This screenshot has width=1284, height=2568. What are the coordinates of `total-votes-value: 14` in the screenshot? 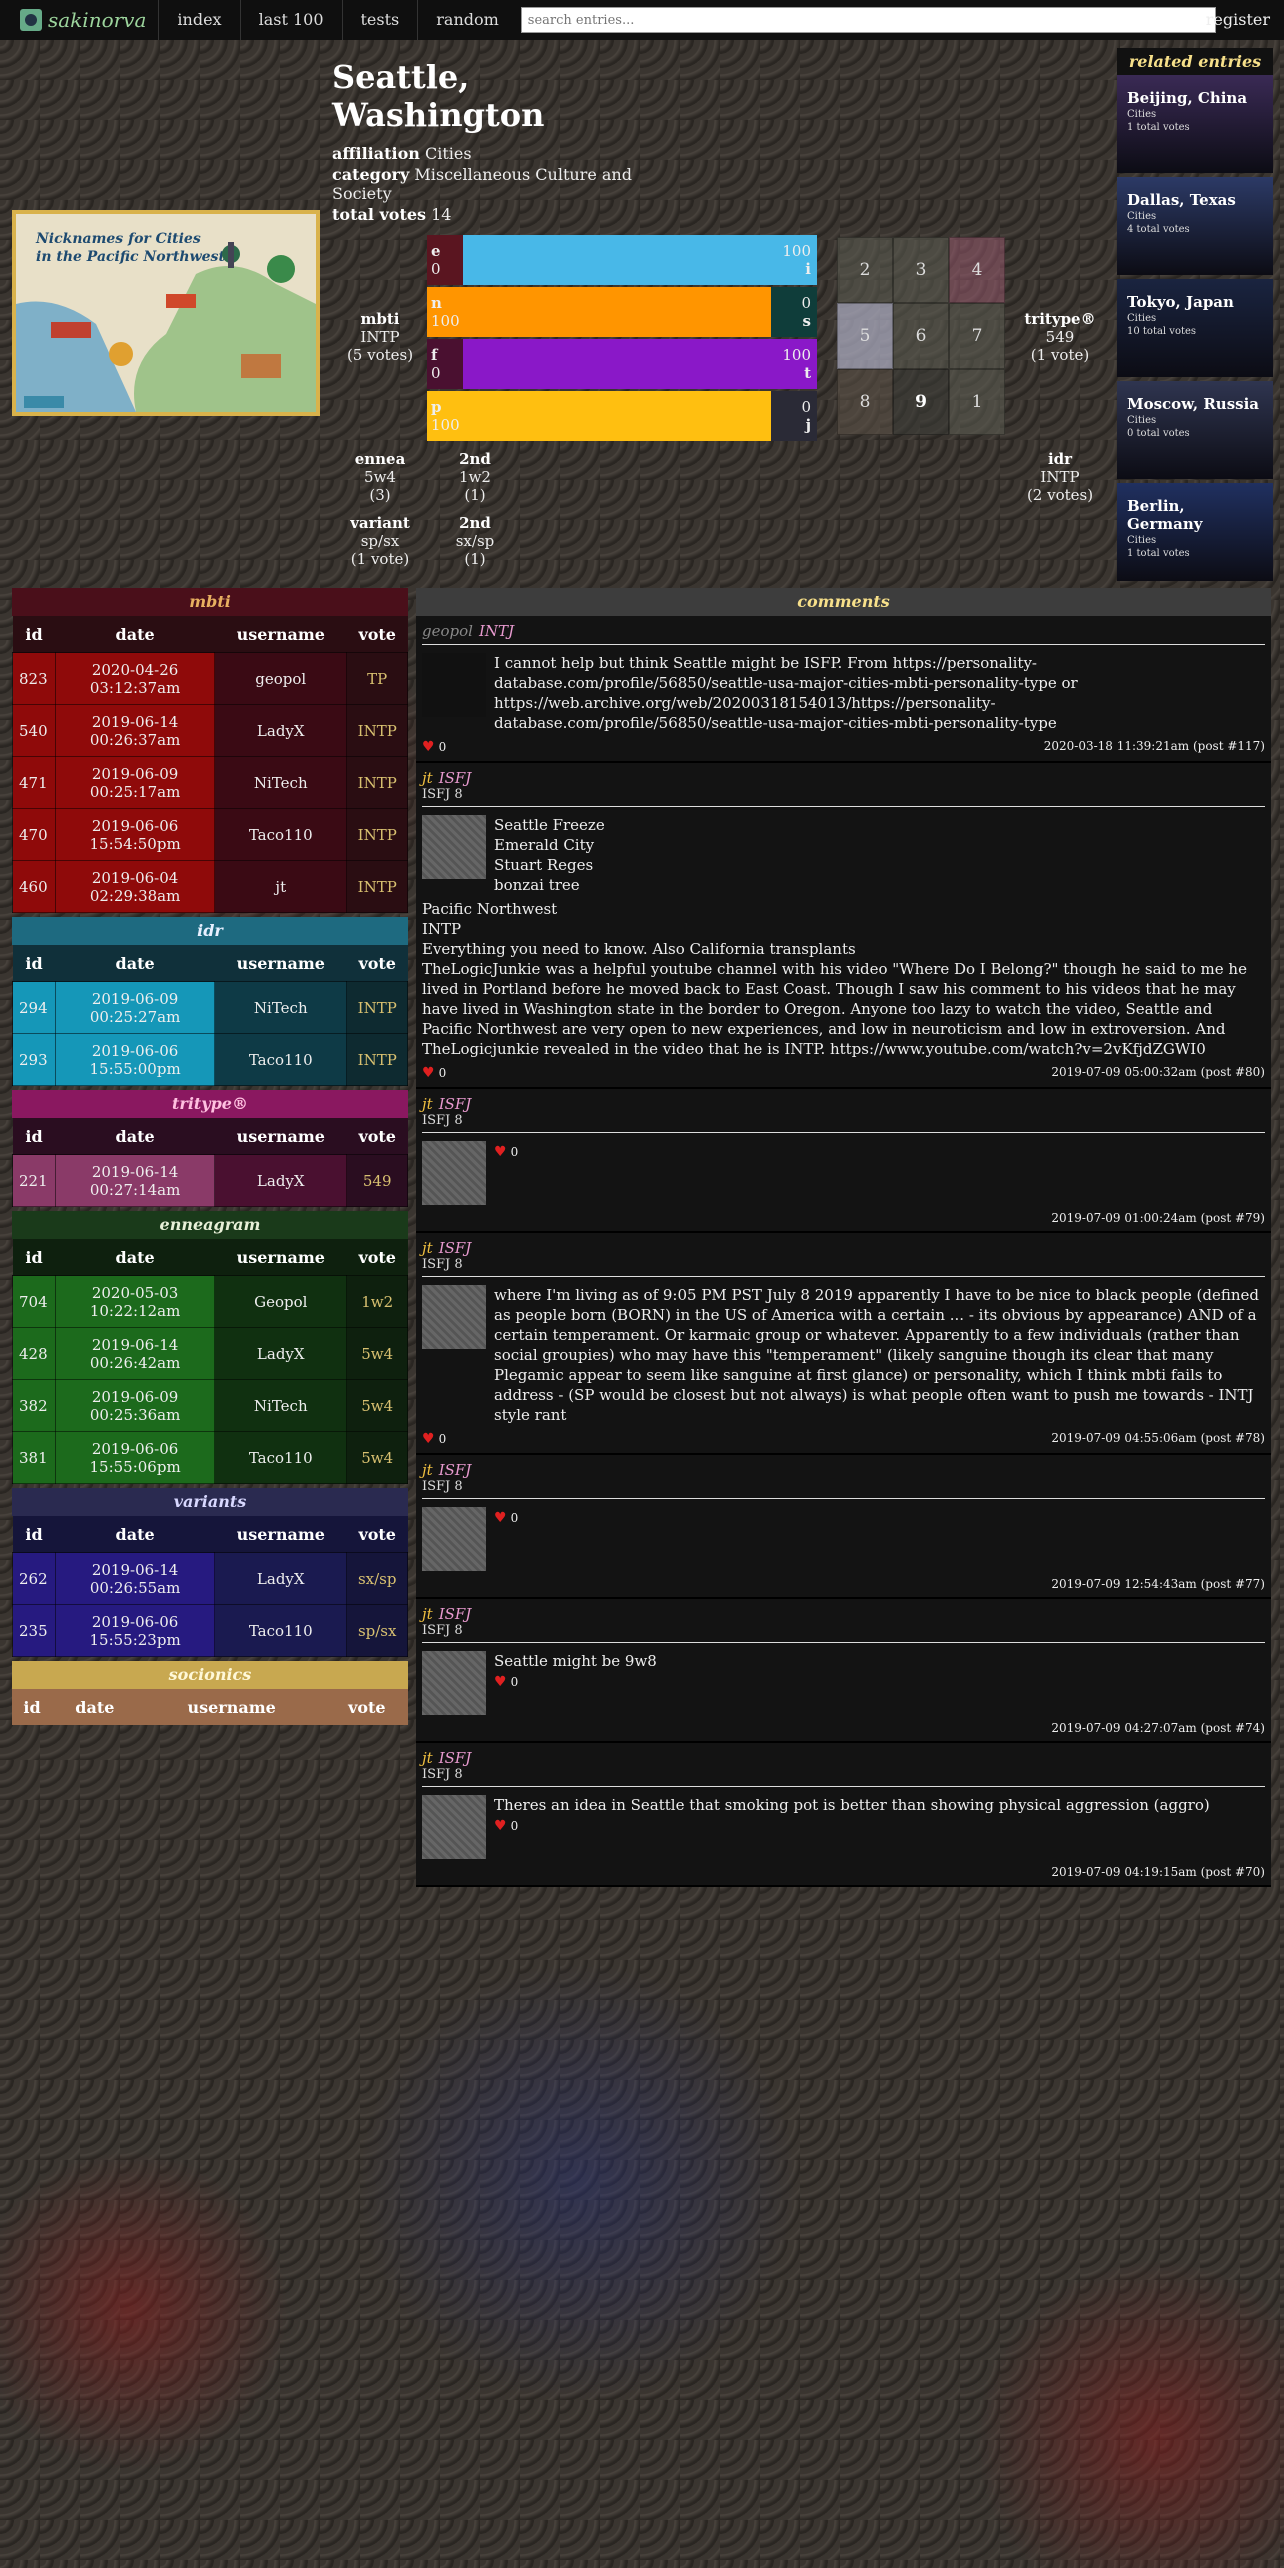 It's located at (441, 214).